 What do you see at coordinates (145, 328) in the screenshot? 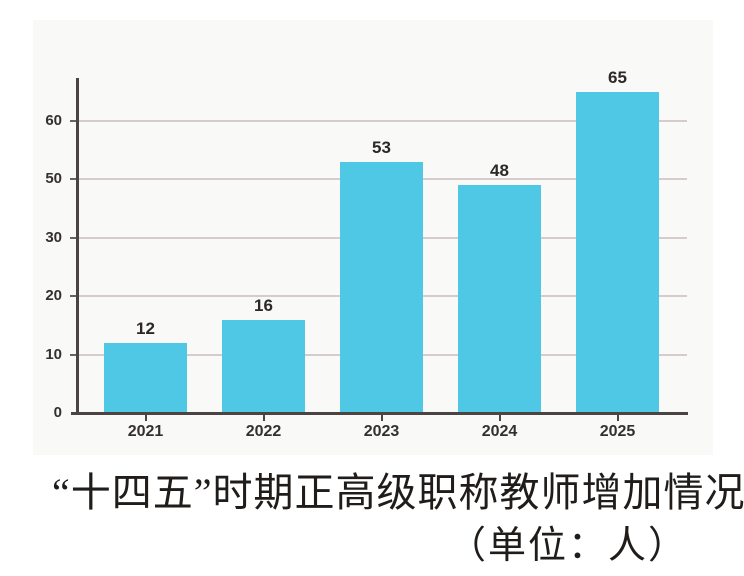
I see `bar-value-label: 12` at bounding box center [145, 328].